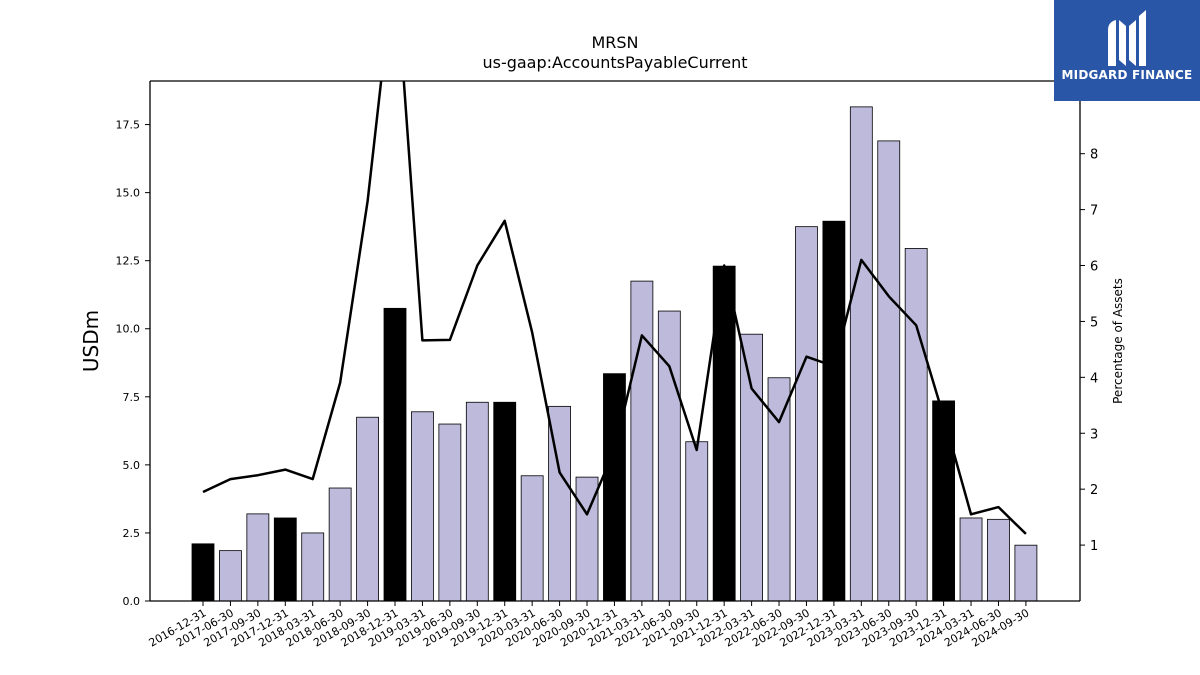  I want to click on y-tick-label: 7.5, so click(132, 397).